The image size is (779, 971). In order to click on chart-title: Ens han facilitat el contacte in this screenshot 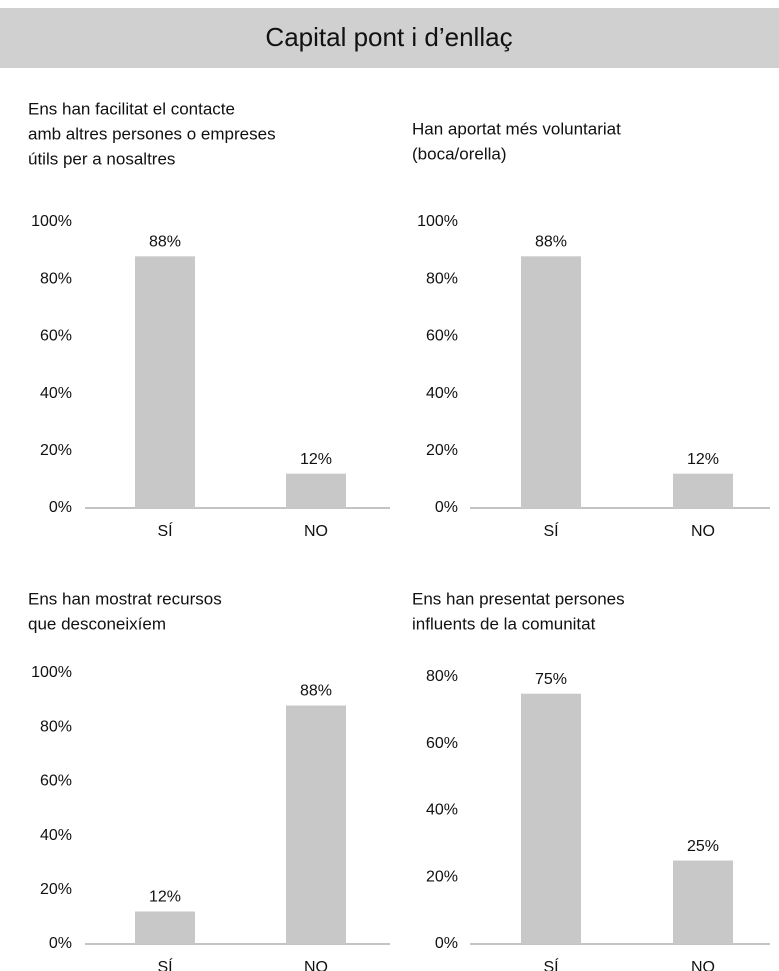, I will do `click(131, 108)`.